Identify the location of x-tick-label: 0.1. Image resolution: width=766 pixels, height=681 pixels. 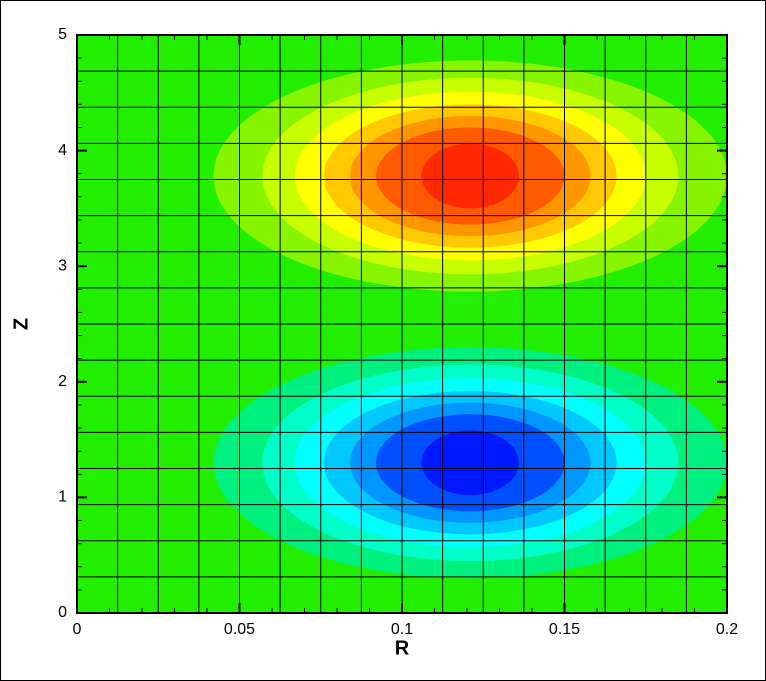
(402, 629).